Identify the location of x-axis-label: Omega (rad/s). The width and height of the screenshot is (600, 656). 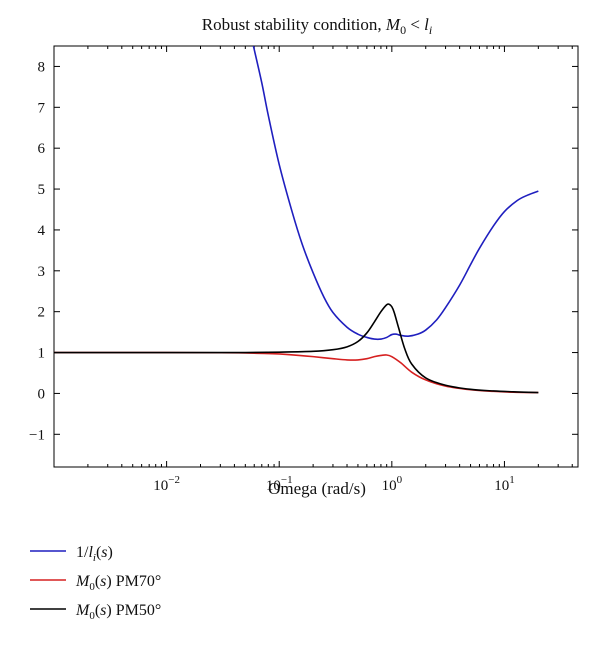
(317, 488).